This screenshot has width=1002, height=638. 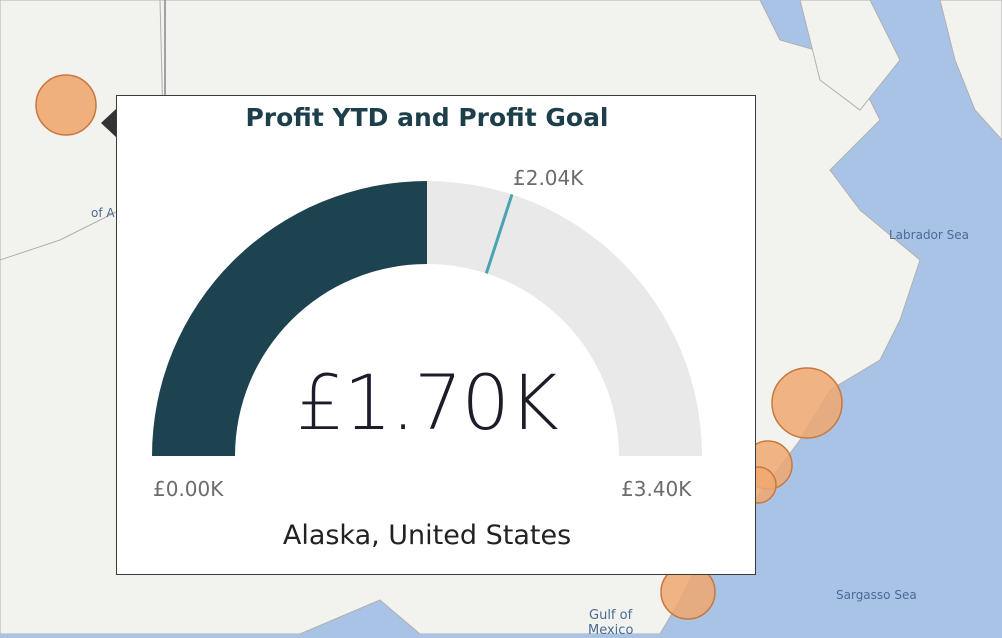 What do you see at coordinates (548, 178) in the screenshot?
I see `gauge-target-label: £2.04K` at bounding box center [548, 178].